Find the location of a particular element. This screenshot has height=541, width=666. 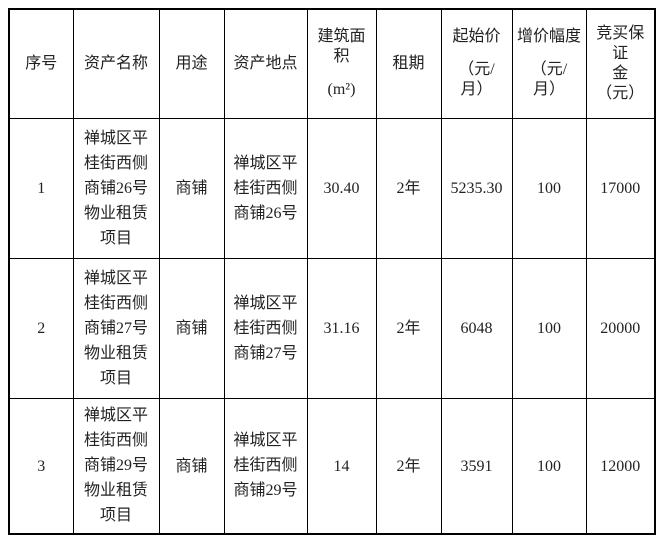

column-header-text: 序号 is located at coordinates (41, 64).